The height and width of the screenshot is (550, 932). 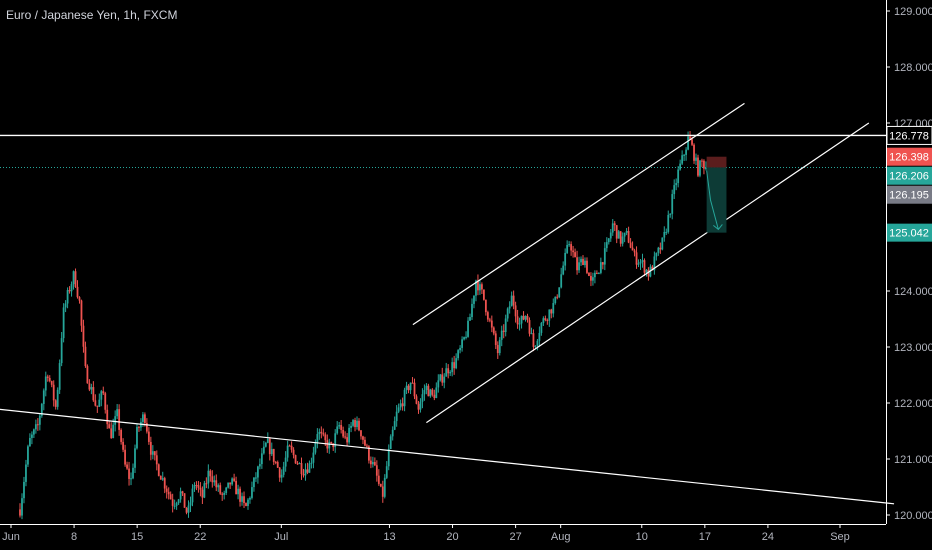 I want to click on y-tick-label: 122.000, so click(x=913, y=404).